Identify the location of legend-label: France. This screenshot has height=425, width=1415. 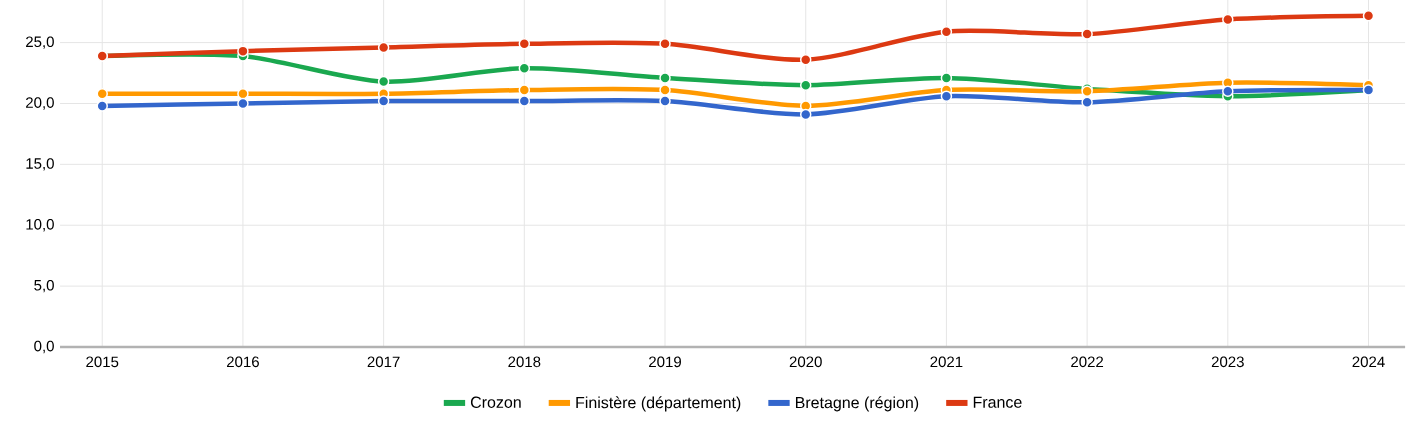
(997, 402).